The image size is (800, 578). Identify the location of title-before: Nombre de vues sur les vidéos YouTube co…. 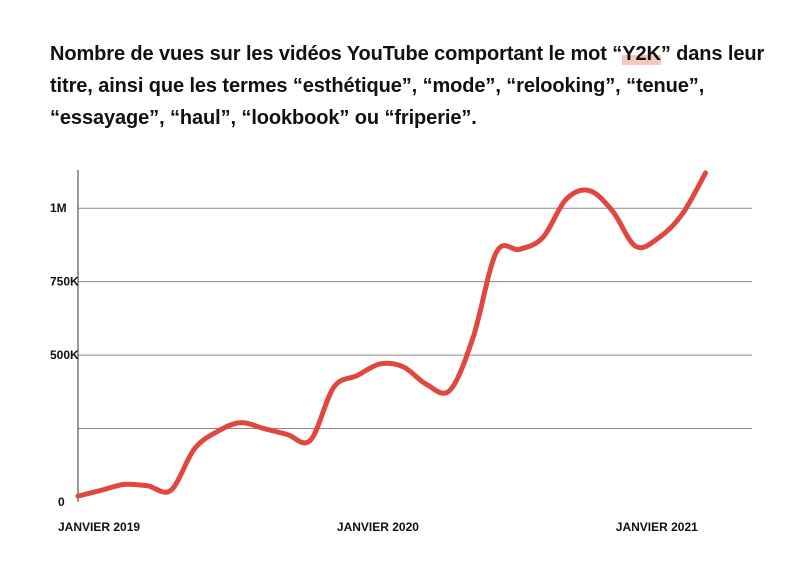
(336, 54).